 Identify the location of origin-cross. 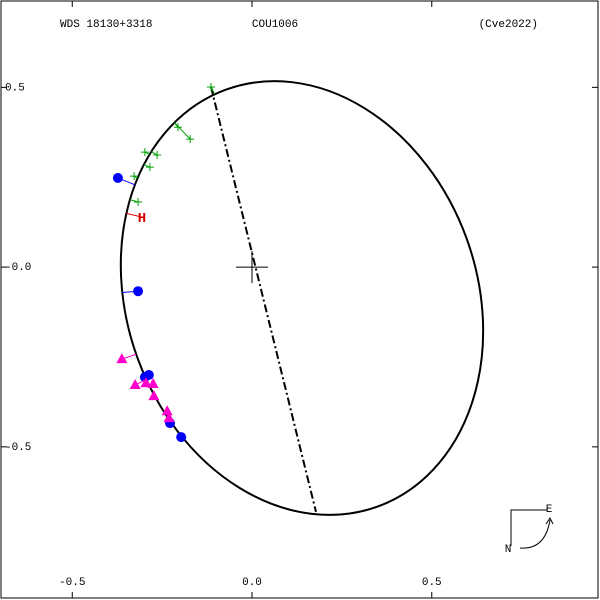
(252, 267).